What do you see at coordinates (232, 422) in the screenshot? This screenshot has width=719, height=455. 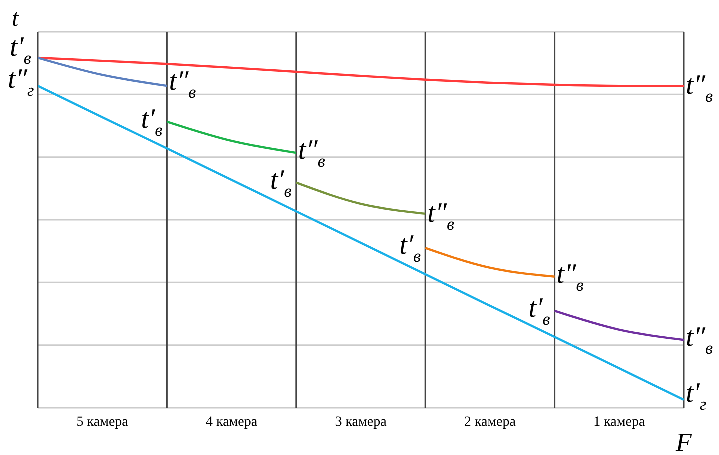 I see `x-tick-label: 4 камера` at bounding box center [232, 422].